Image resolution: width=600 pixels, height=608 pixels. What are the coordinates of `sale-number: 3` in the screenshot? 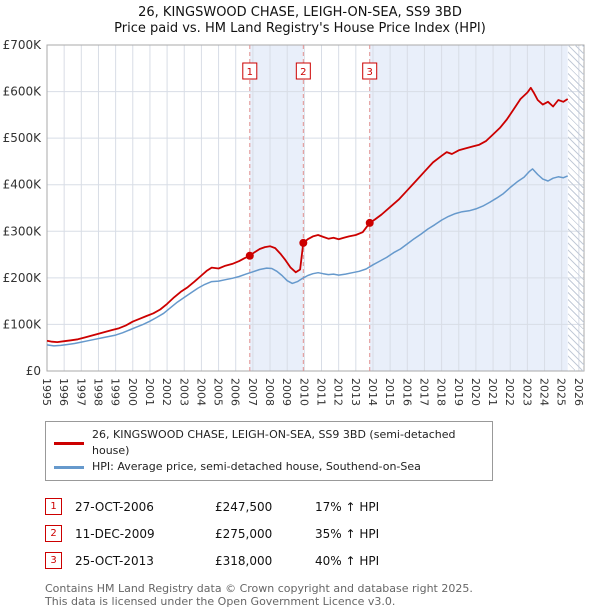 It's located at (370, 72).